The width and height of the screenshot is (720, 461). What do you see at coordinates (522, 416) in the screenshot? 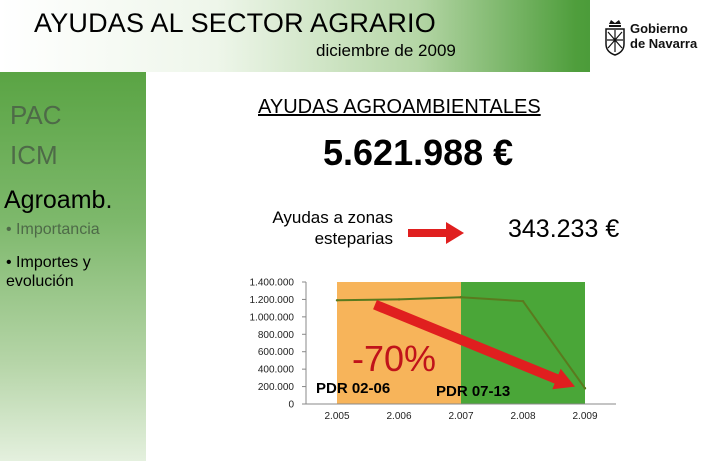
I see `x-tick-label: 2.008` at bounding box center [522, 416].